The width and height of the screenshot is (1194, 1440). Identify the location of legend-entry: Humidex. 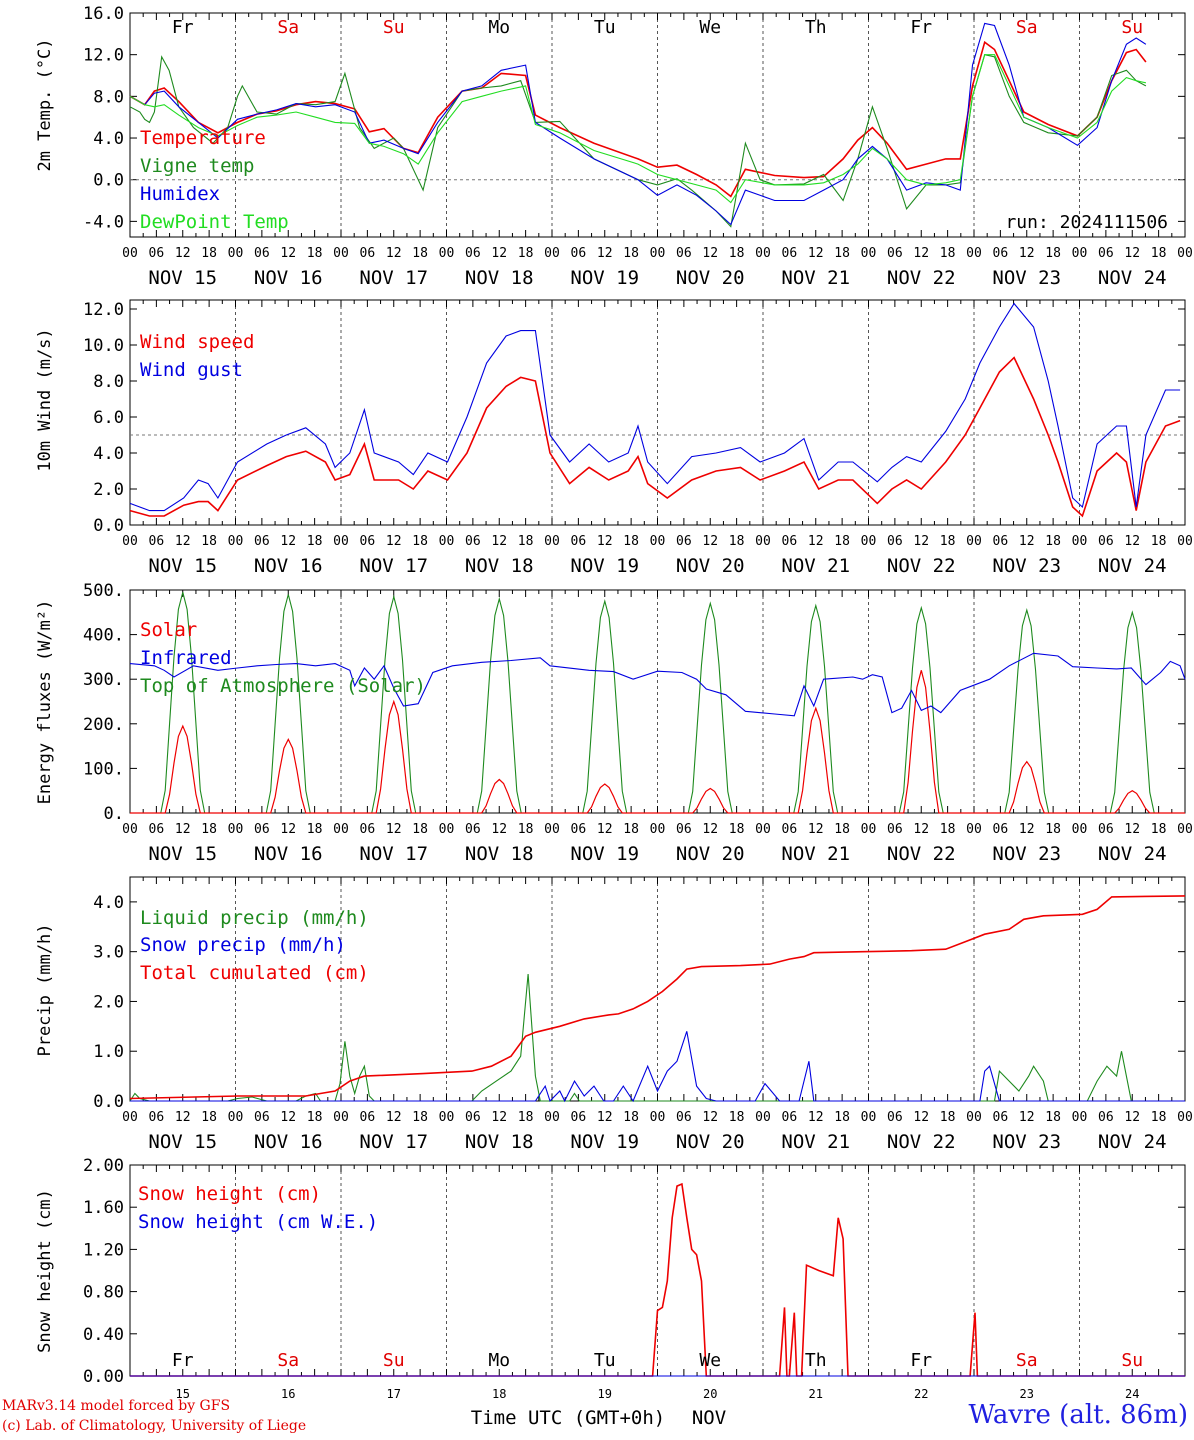
(180, 194).